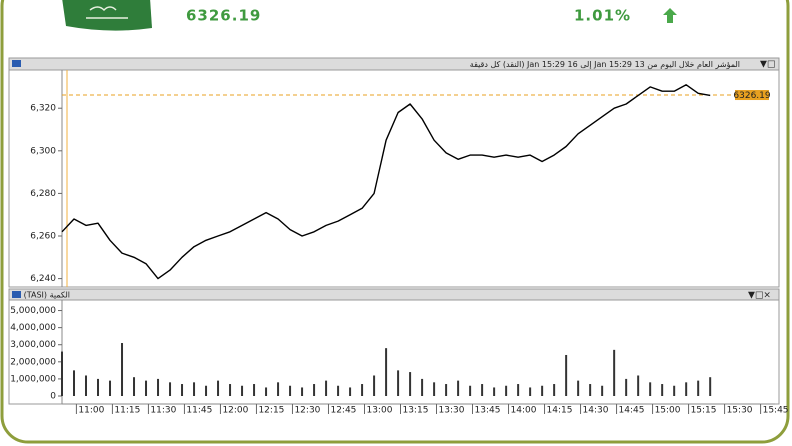 The height and width of the screenshot is (446, 792). I want to click on up-arrow, so click(670, 15).